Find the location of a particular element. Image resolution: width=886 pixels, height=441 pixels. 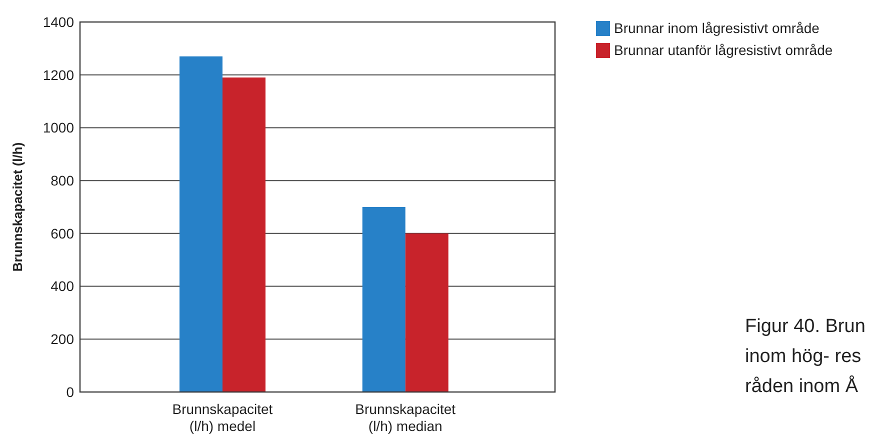

y-tick-label: 1200 is located at coordinates (58, 74).